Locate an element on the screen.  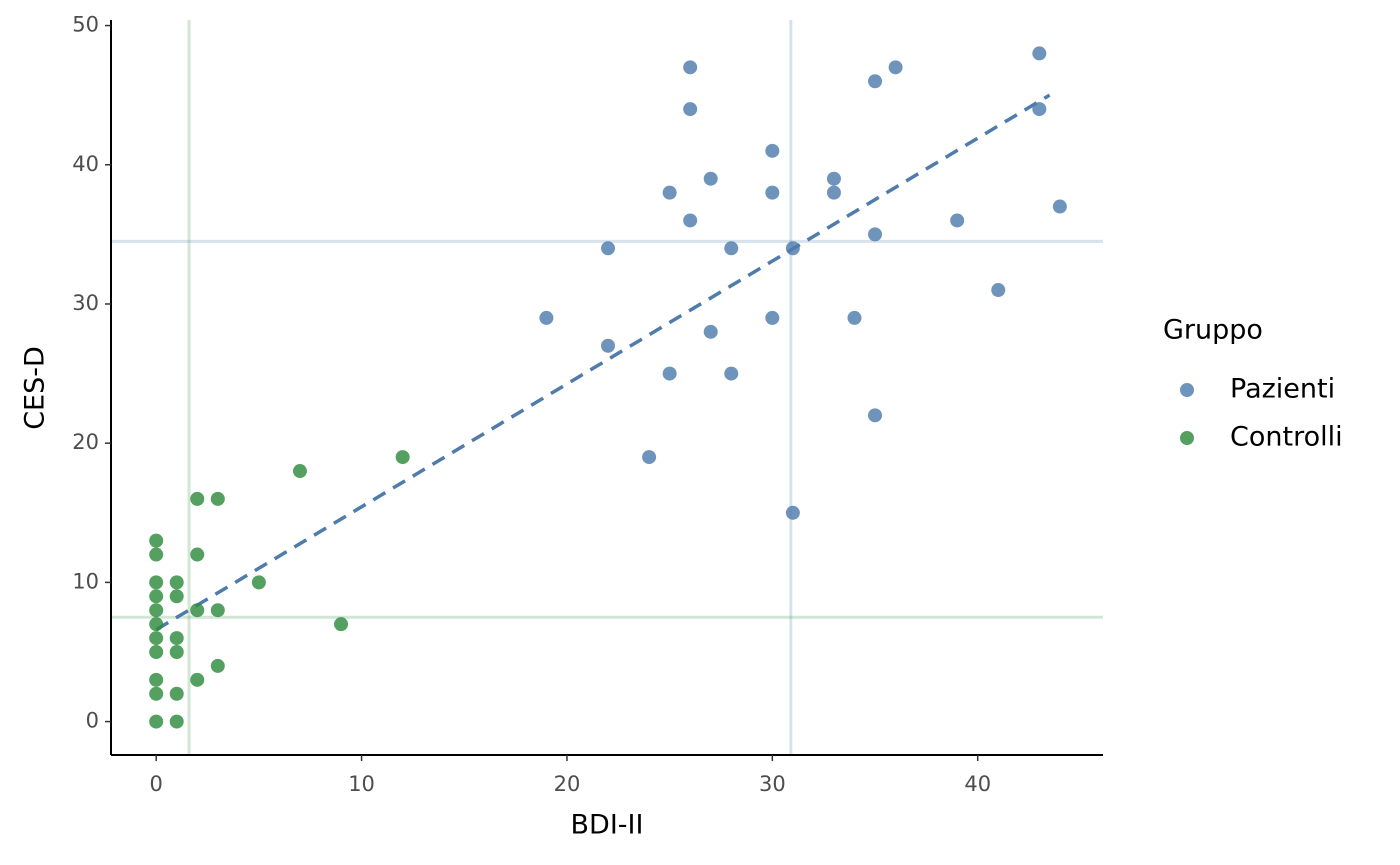
x-tick-label: 10 is located at coordinates (361, 784).